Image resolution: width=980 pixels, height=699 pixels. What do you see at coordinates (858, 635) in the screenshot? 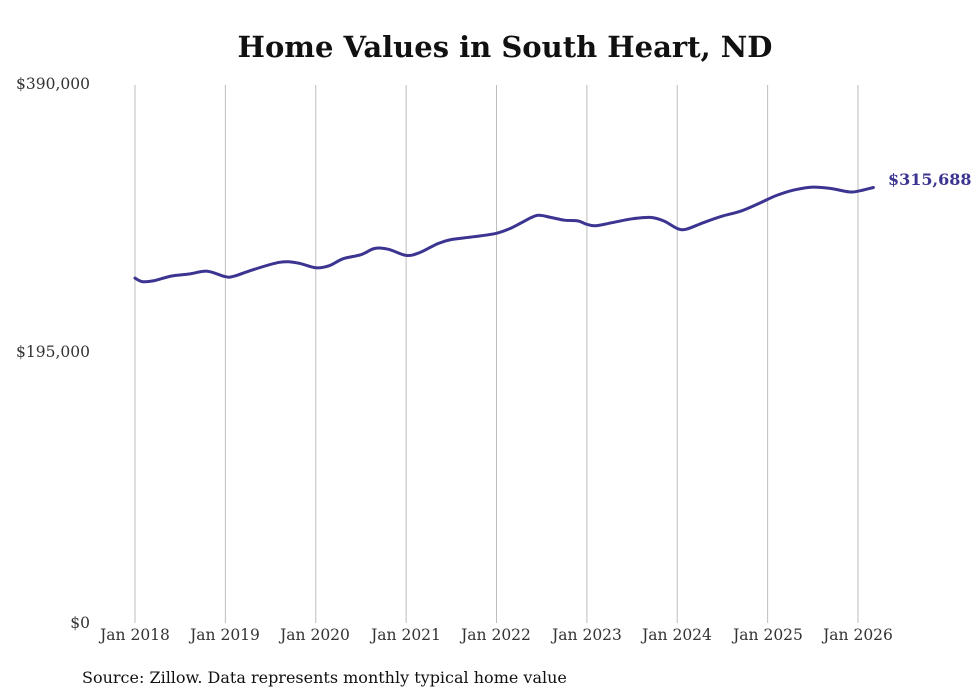
I see `x-tick-label-2026: Jan 2026` at bounding box center [858, 635].